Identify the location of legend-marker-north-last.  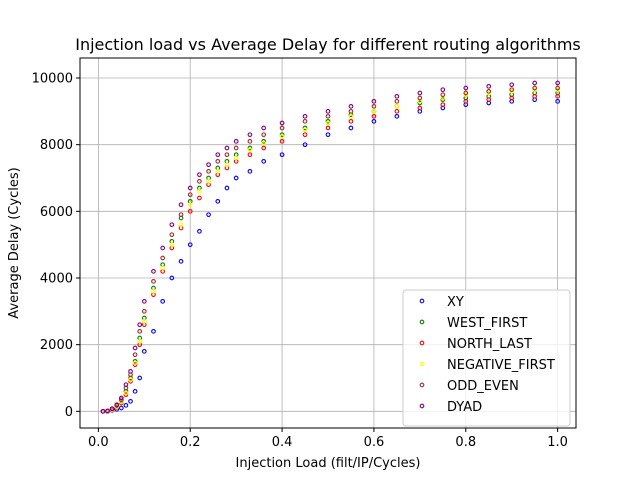
(422, 343).